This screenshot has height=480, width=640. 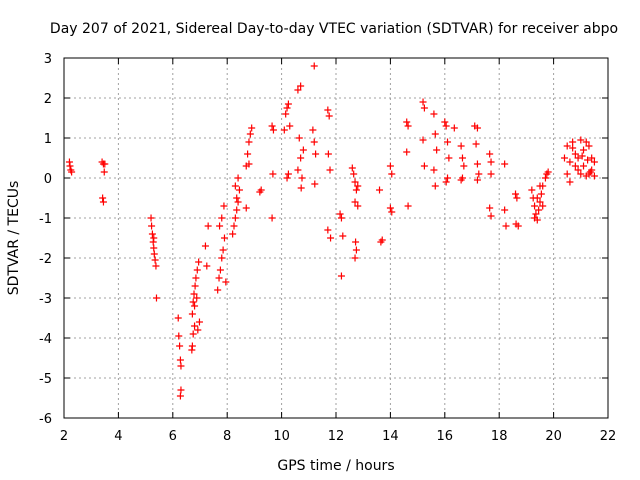 I want to click on y-tick-labels: 3 2 1 0 -1 -2 -3 -4 -5 -6, so click(x=45, y=239).